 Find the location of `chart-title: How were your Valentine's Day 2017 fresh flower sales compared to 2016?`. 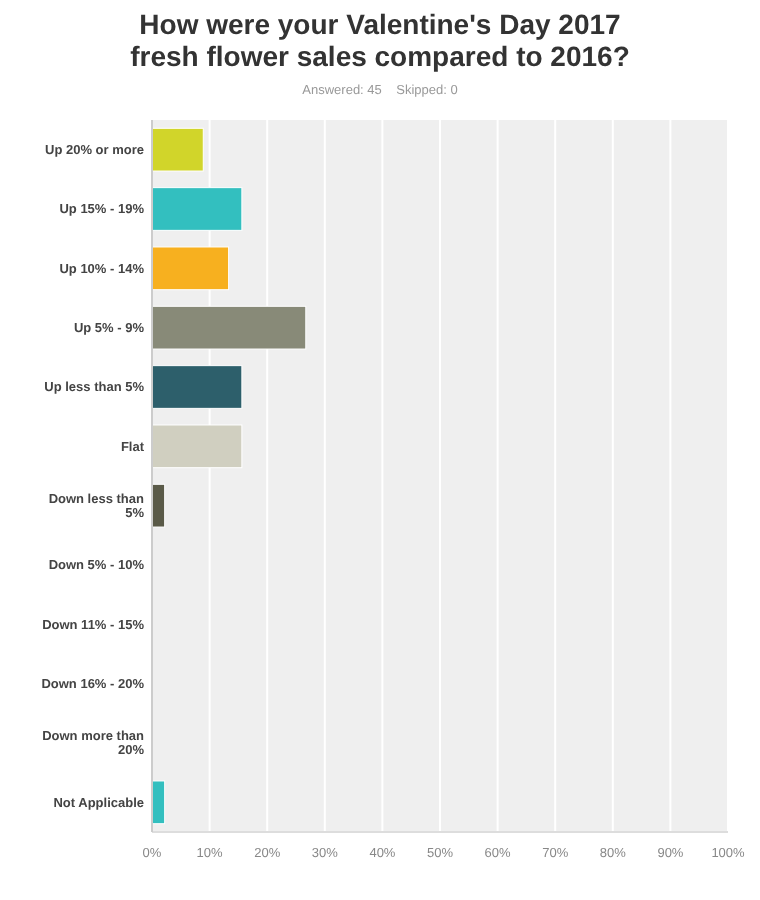

chart-title: How were your Valentine's Day 2017 fresh flower sales compared to 2016? is located at coordinates (380, 40).